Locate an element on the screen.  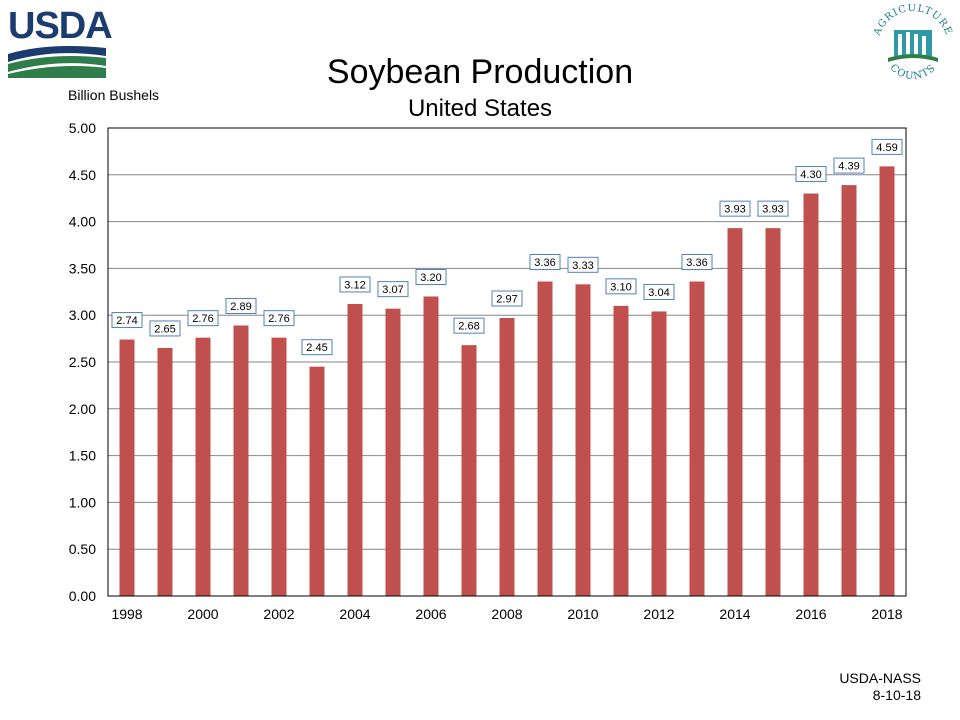
data-label: 2.97 is located at coordinates (506, 300).